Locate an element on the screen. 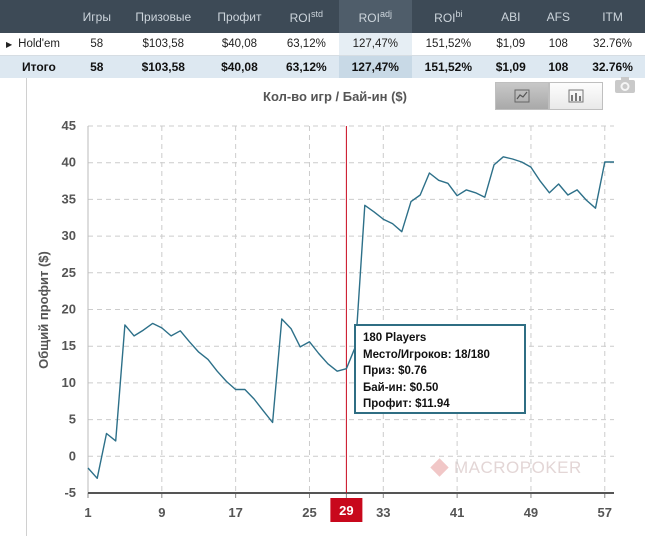  col-header-roi-adj: ROIadj is located at coordinates (375, 16).